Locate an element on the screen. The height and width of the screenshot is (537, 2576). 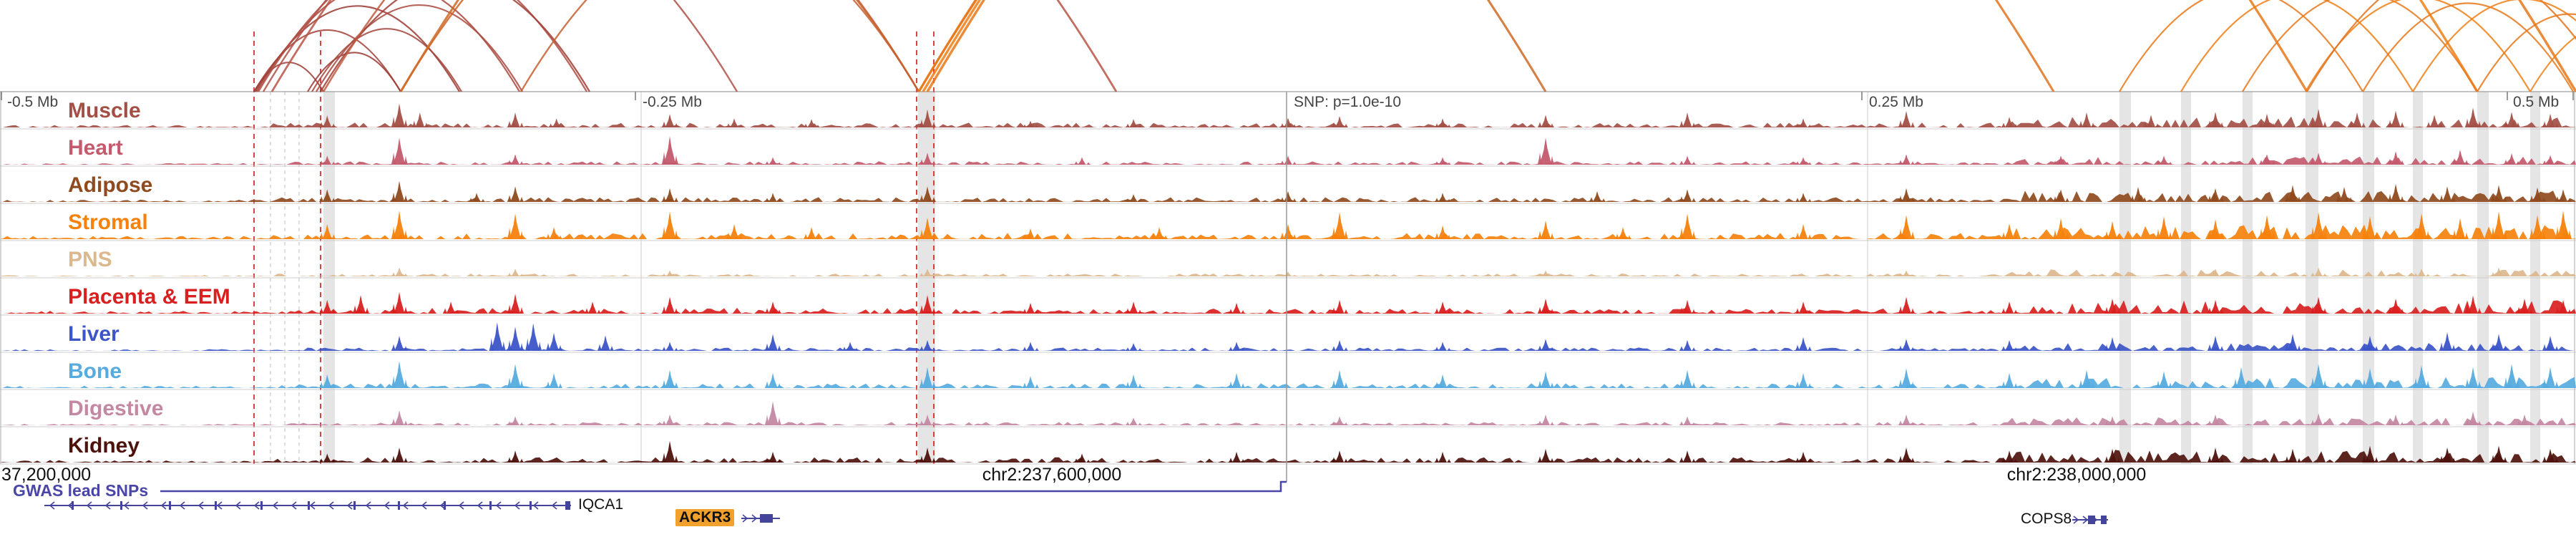
gene-label-cops8: COPS8 is located at coordinates (2046, 519).